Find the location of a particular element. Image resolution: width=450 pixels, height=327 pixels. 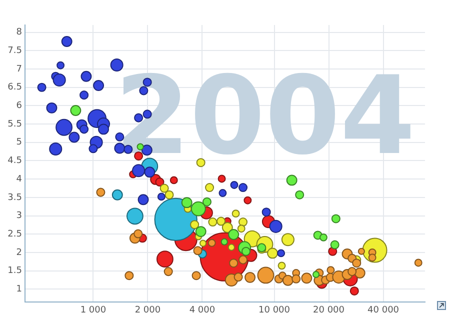

y-tick-label: 4 is located at coordinates (19, 179).